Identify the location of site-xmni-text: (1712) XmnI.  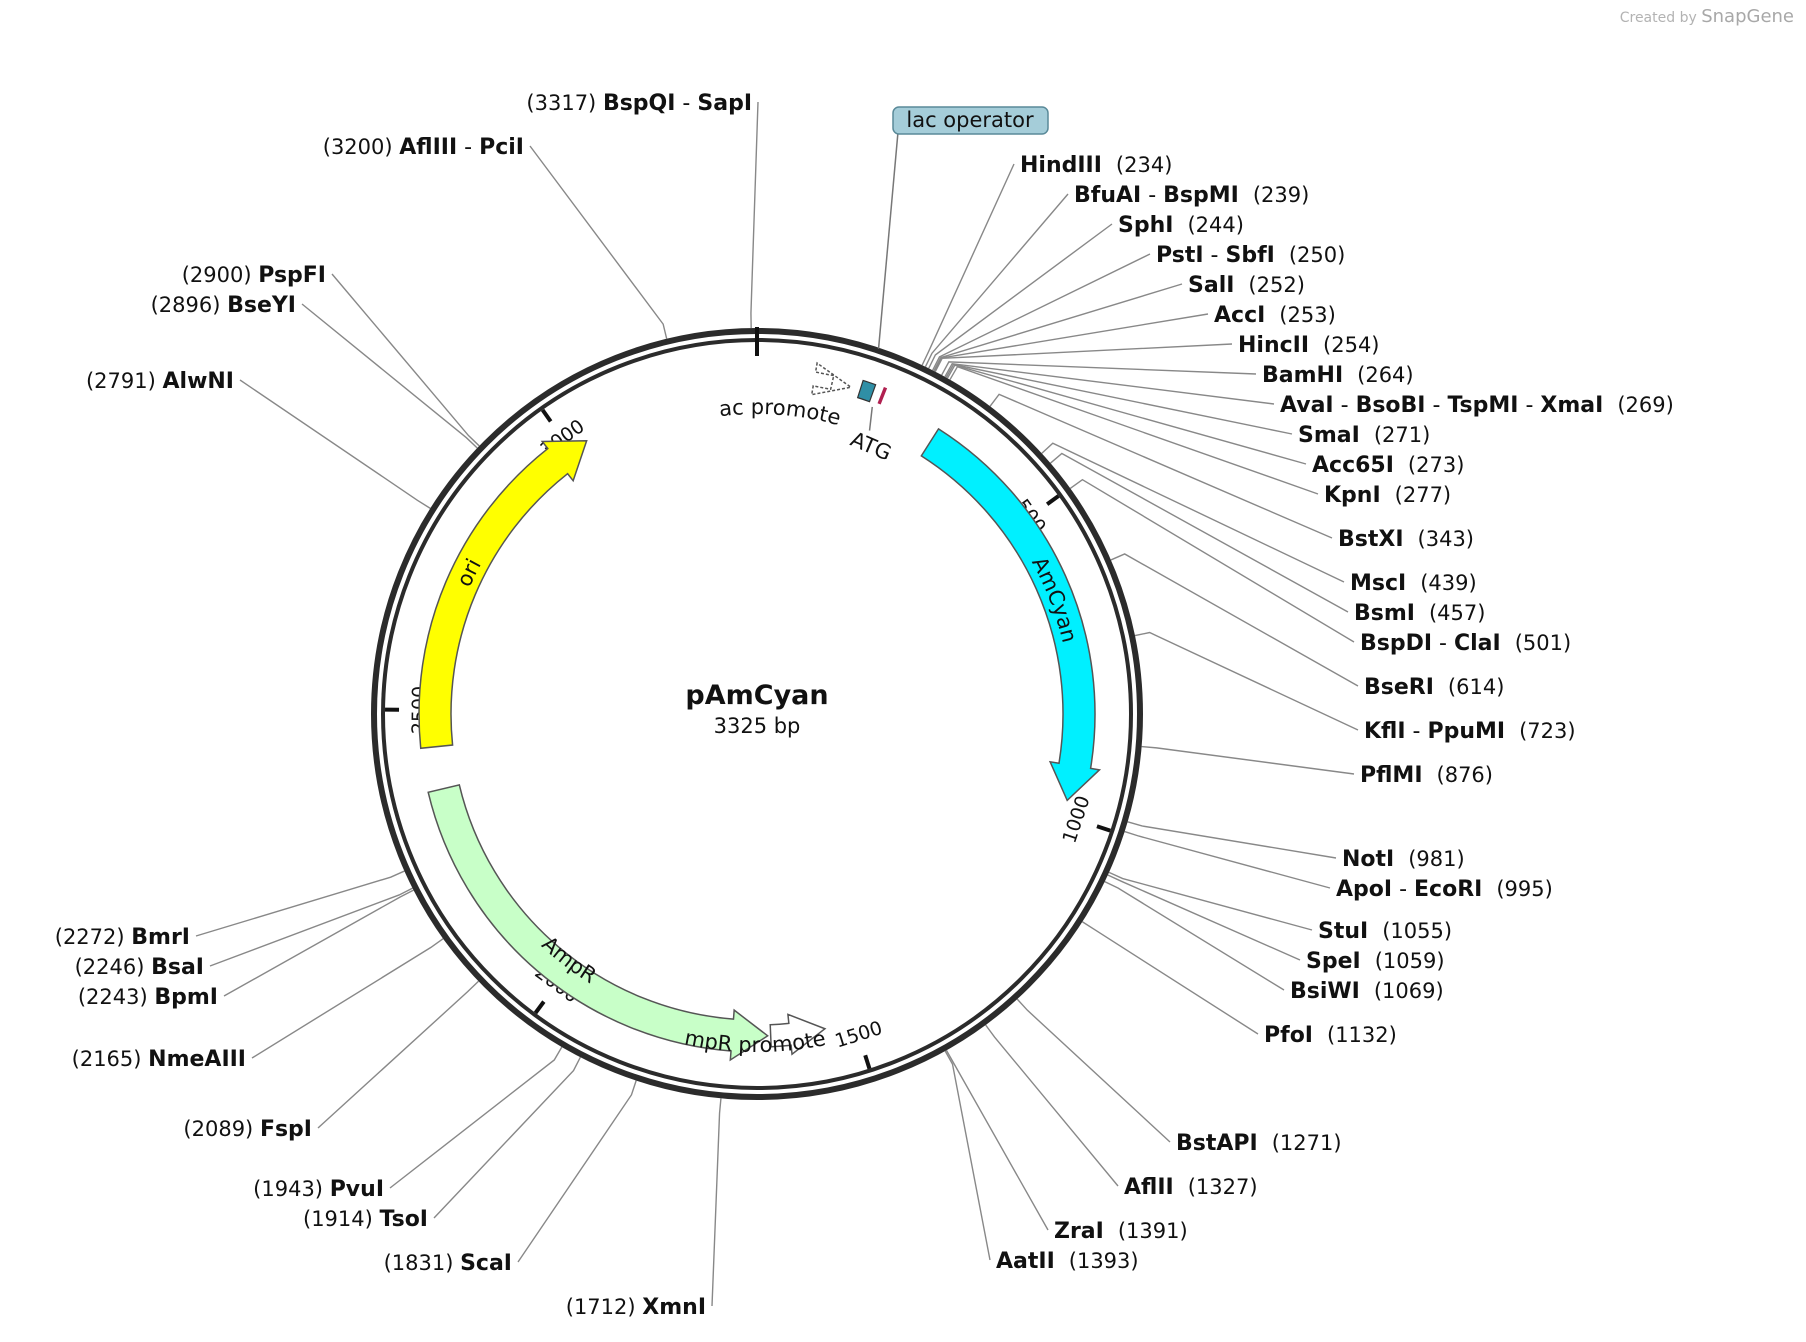
(636, 1307).